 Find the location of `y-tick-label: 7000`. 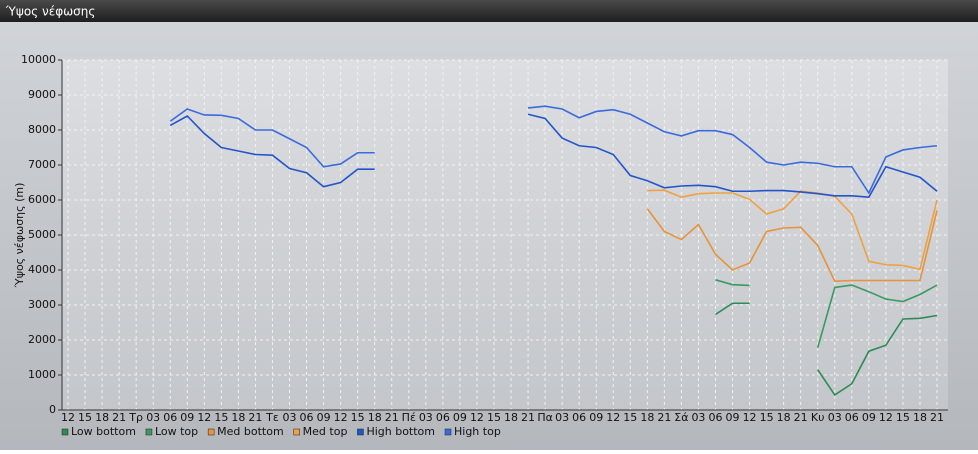

y-tick-label: 7000 is located at coordinates (42, 164).